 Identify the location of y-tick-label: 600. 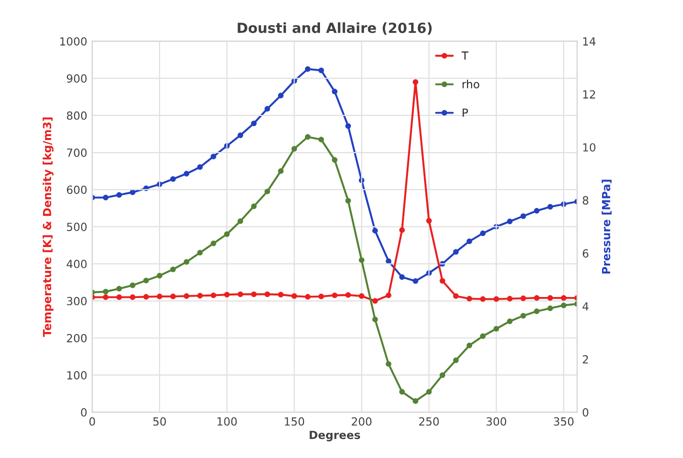
(76, 190).